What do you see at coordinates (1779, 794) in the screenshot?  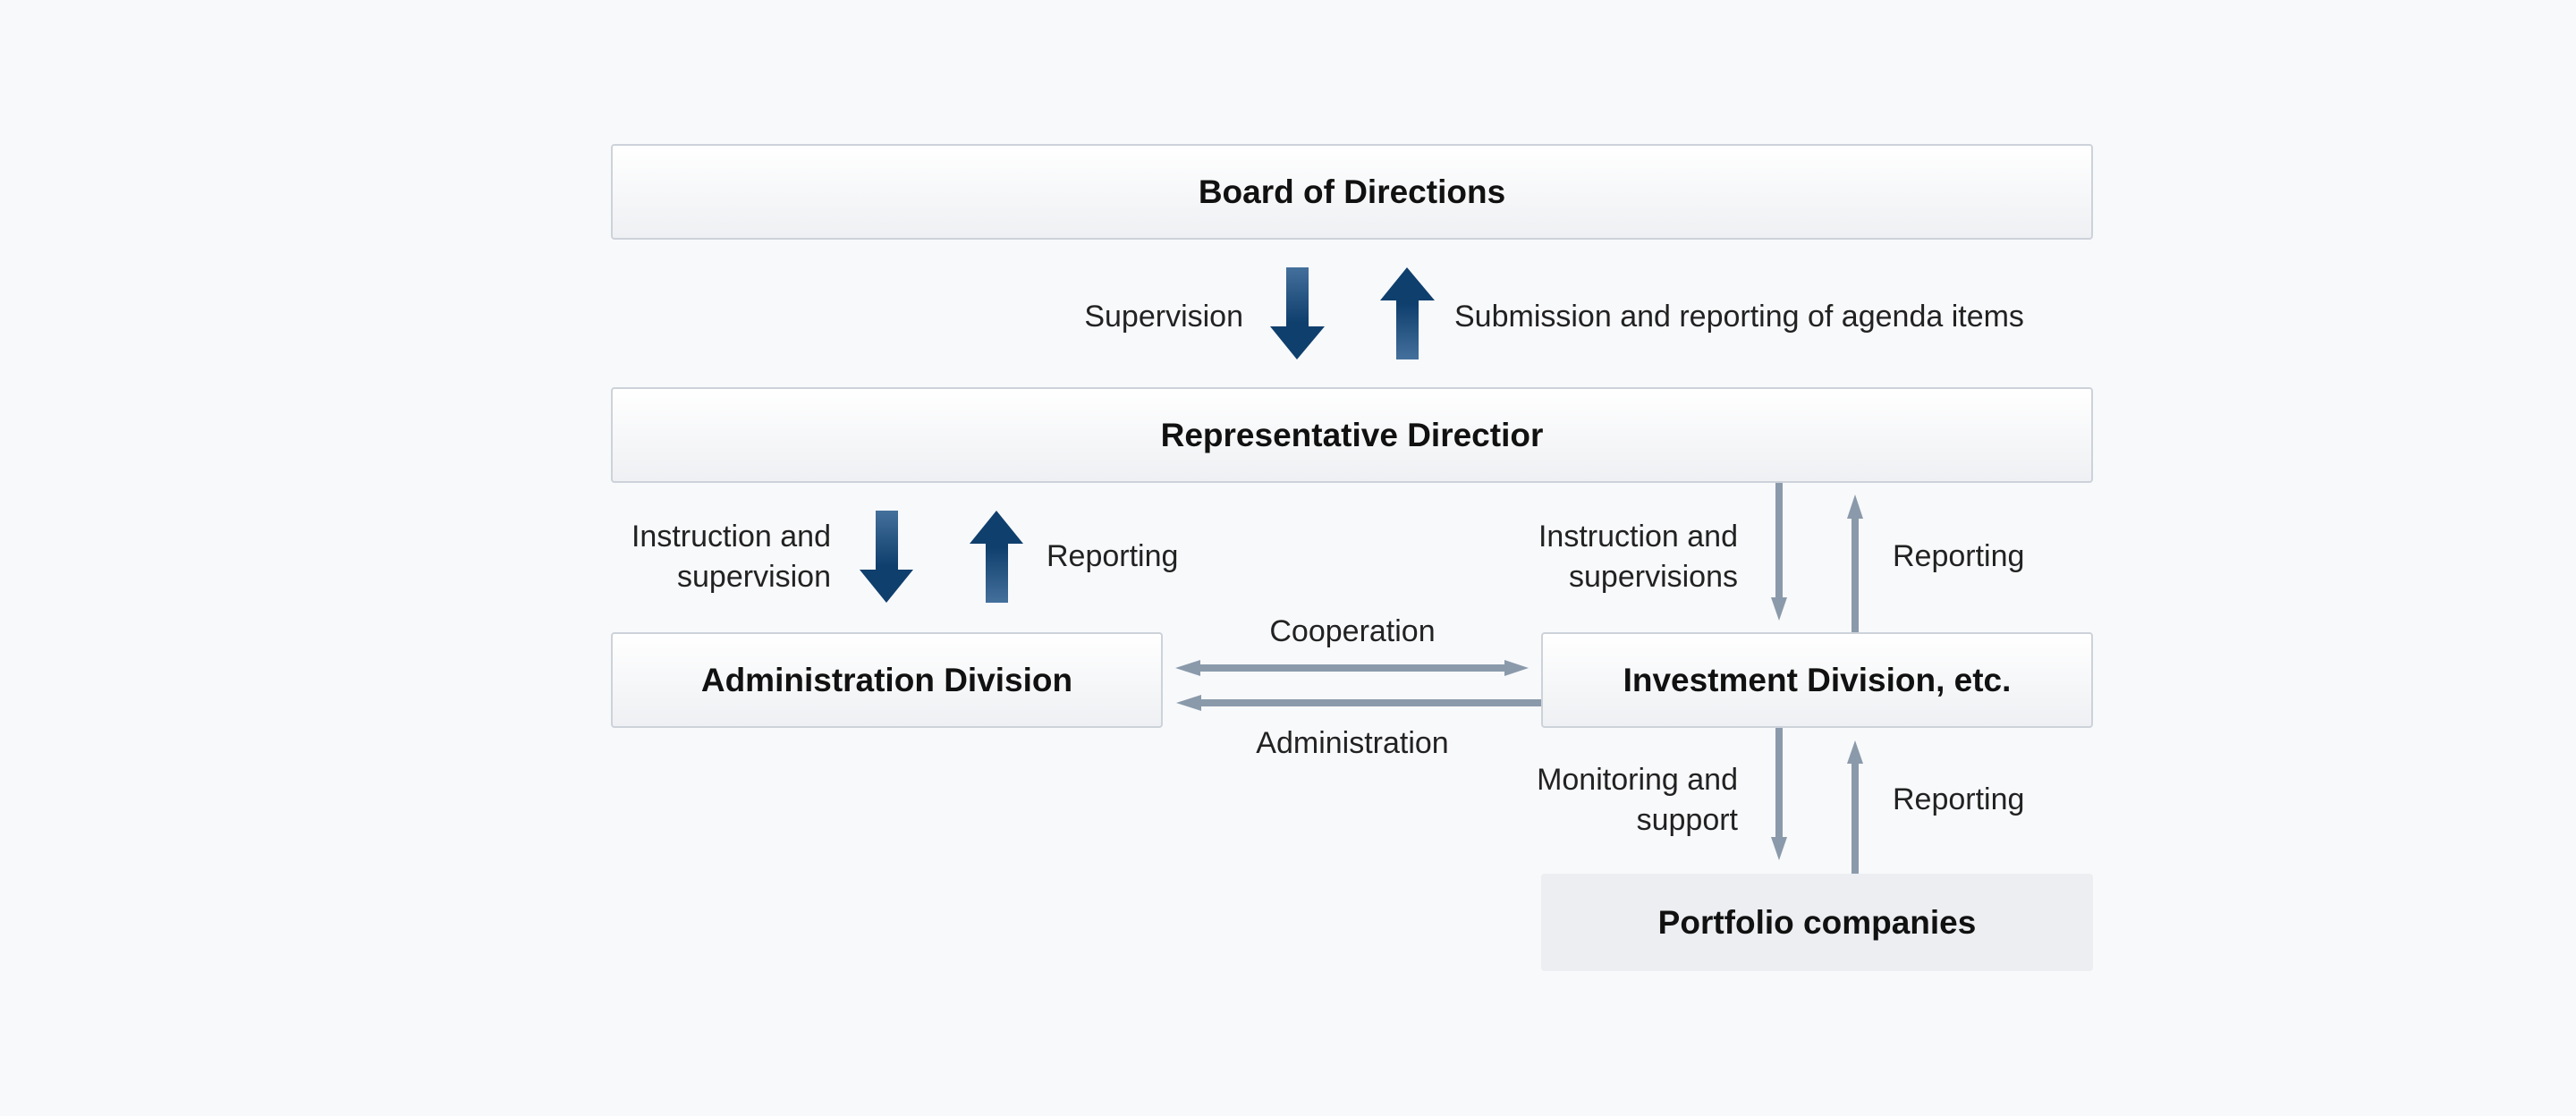 I see `monitoring-down-arrow` at bounding box center [1779, 794].